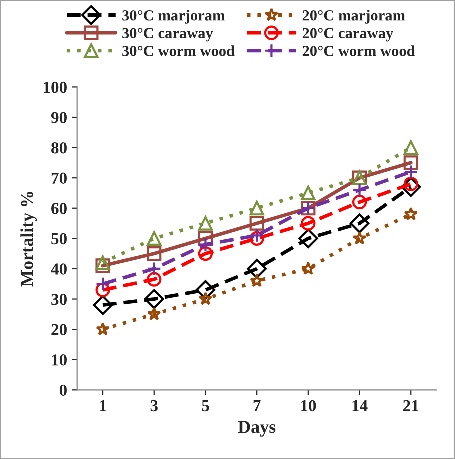 Image resolution: width=455 pixels, height=459 pixels. I want to click on y-axis-title: Mortality %, so click(29, 239).